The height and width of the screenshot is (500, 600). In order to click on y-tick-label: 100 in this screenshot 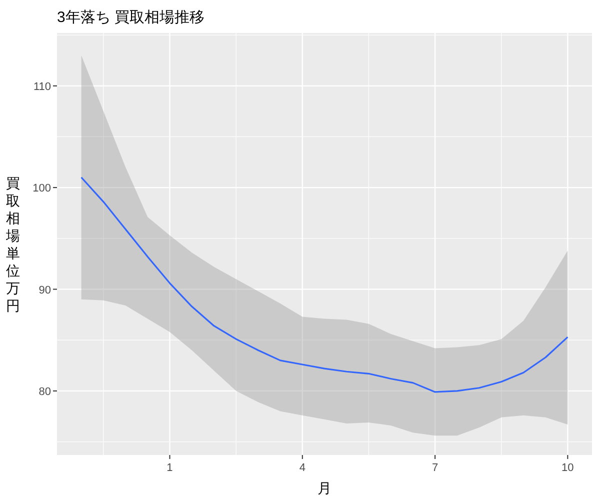, I will do `click(41, 188)`.